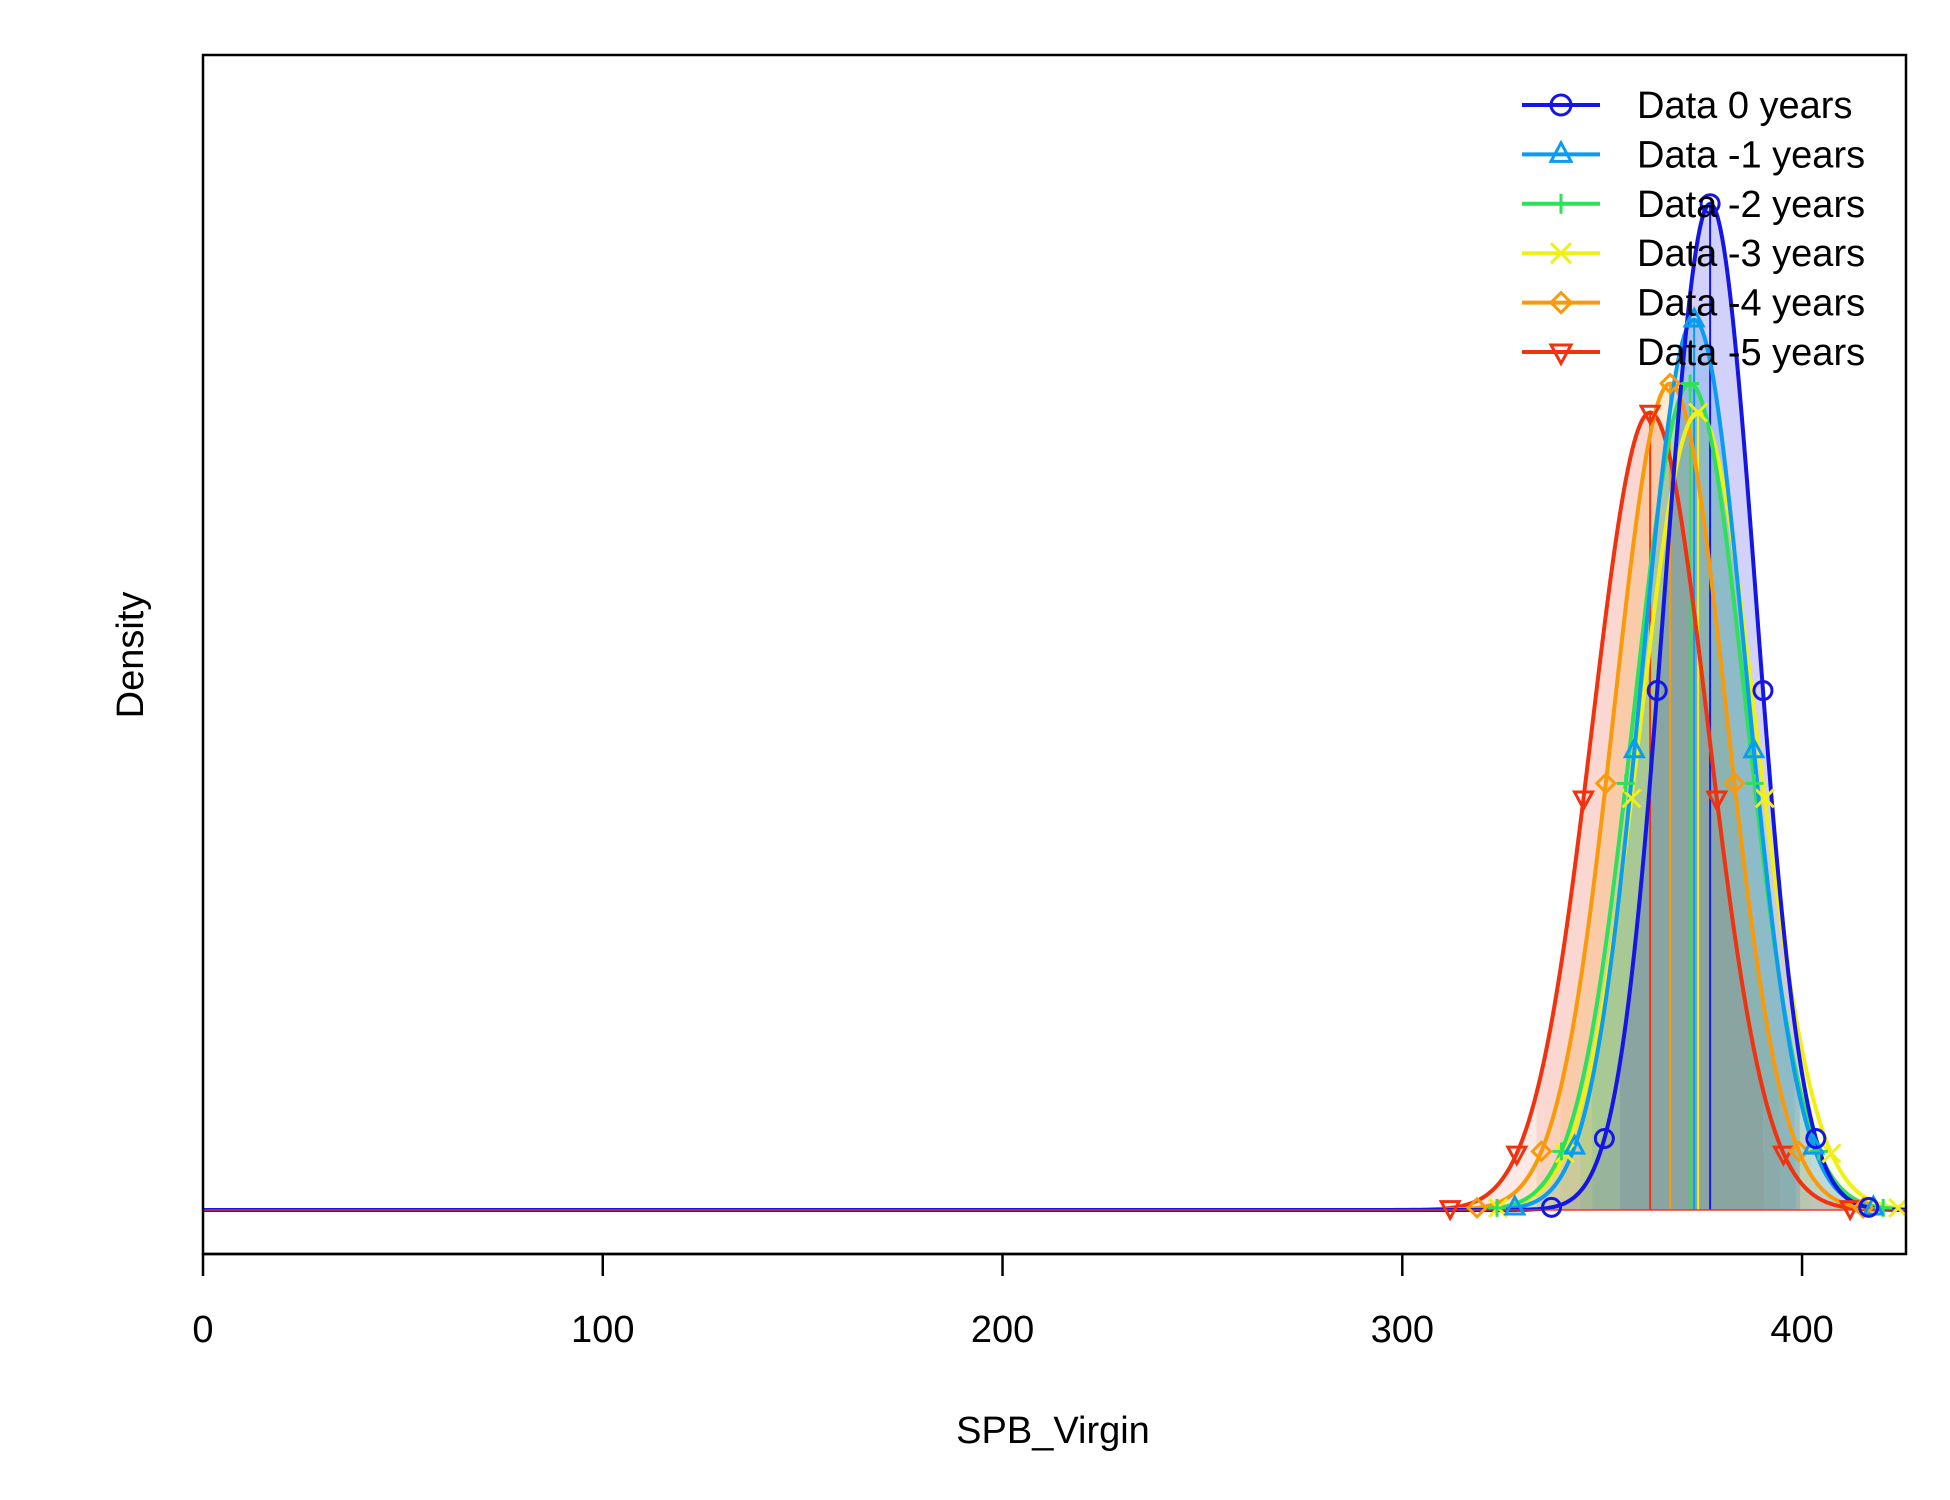  I want to click on x-tick-label: 200, so click(1002, 1330).